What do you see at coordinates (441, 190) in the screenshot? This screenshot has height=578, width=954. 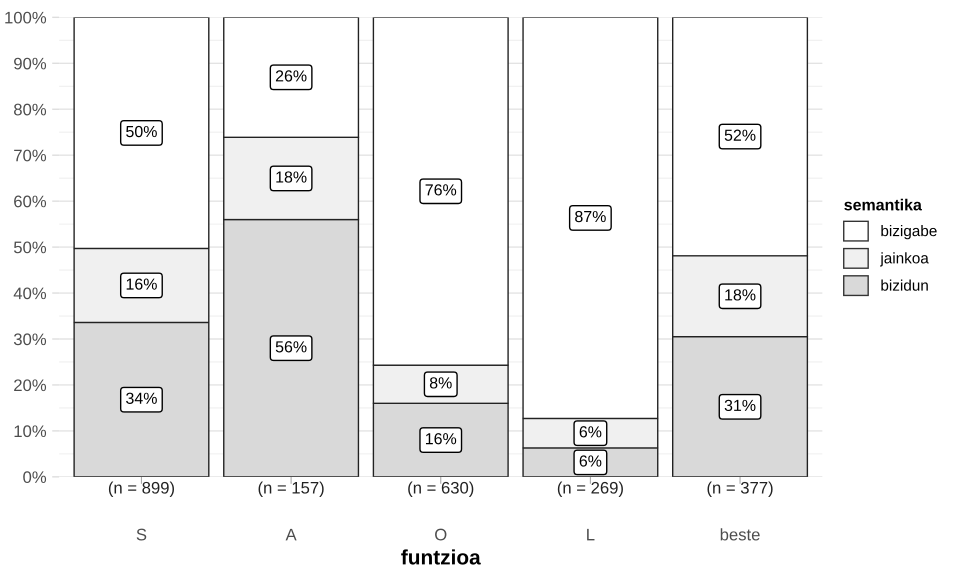 I see `data-label: 76%` at bounding box center [441, 190].